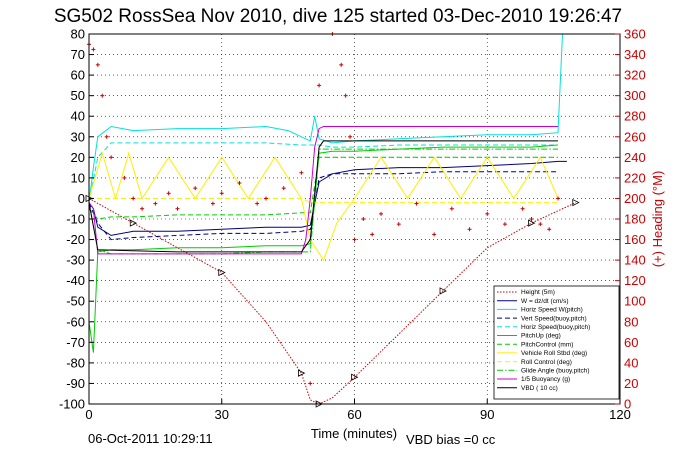 The image size is (681, 454). Describe the element at coordinates (627, 404) in the screenshot. I see `y2-tick-label: 0` at that location.